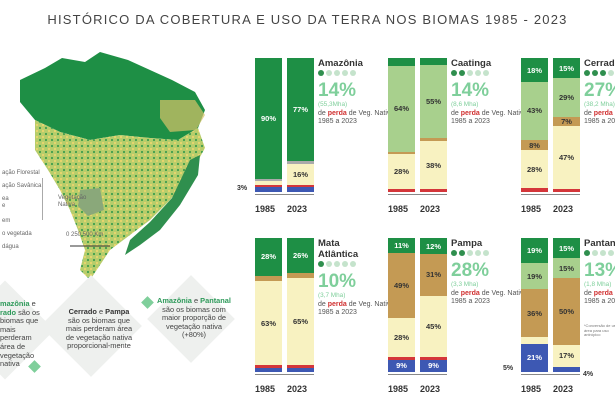 The height and width of the screenshot is (410, 615). I want to click on bar-value-label: 18%, so click(534, 70).